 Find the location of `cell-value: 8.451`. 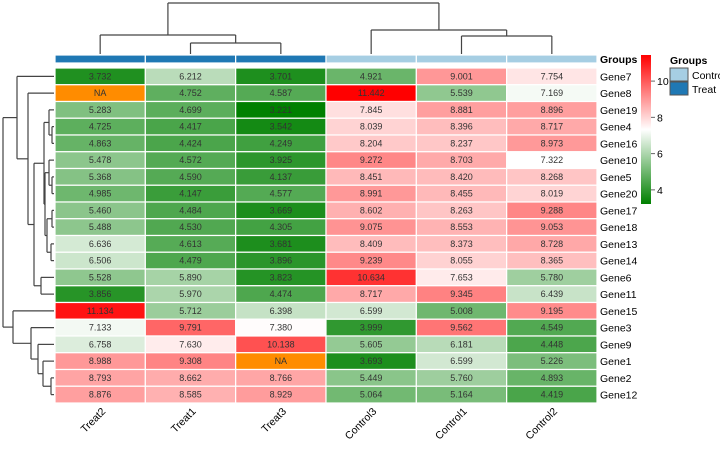

cell-value: 8.451 is located at coordinates (371, 177).